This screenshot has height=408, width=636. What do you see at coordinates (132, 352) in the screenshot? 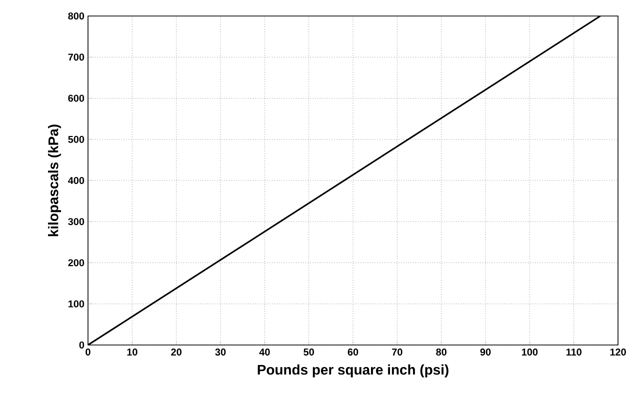
I see `x-tick-label: 10` at bounding box center [132, 352].